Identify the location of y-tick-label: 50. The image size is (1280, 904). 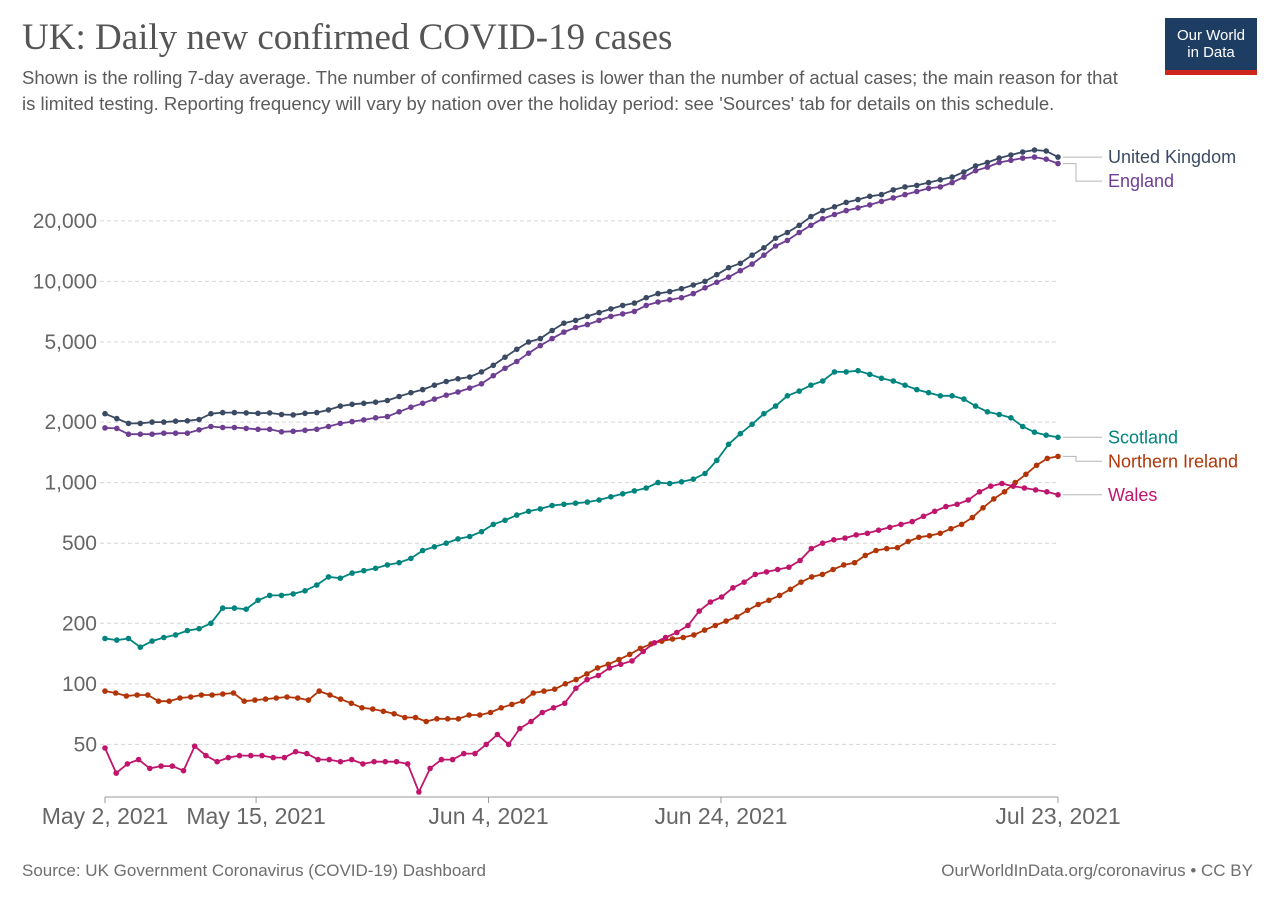
(85, 744).